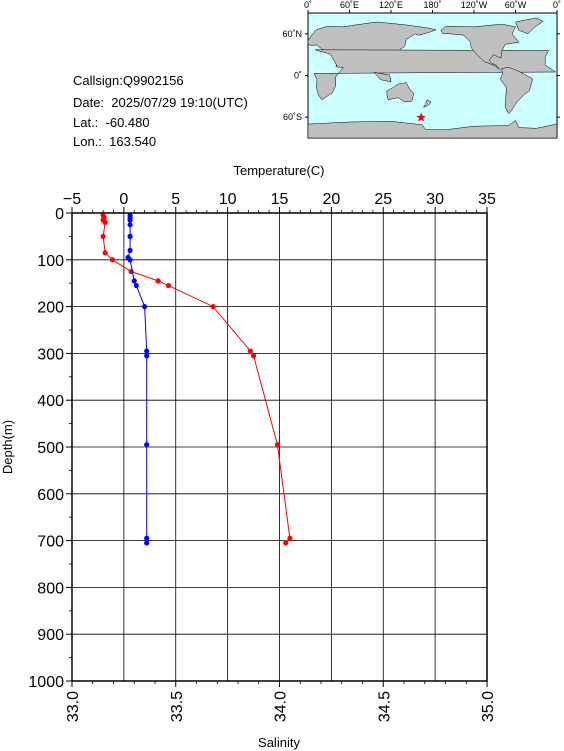 The width and height of the screenshot is (564, 751). I want to click on temperature-profile-line, so click(196, 379).